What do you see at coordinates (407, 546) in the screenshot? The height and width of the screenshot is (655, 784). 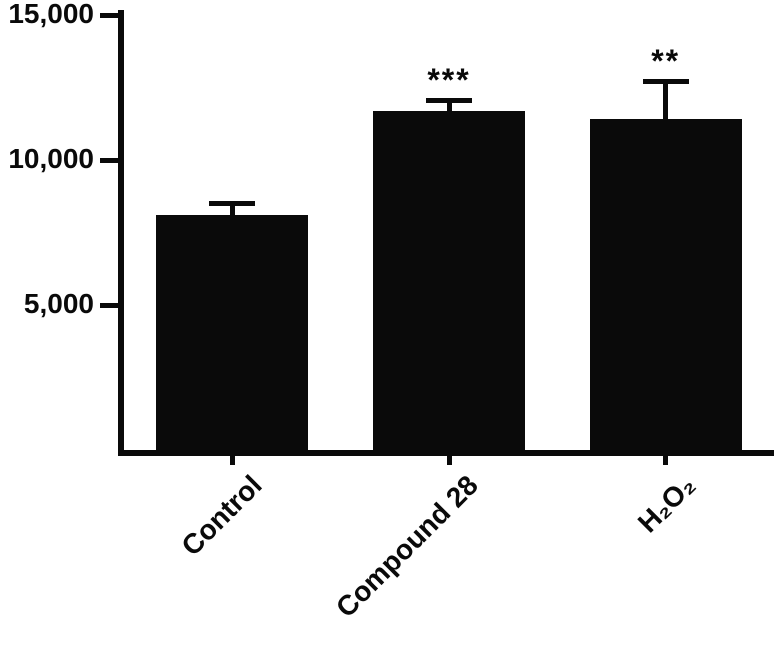 I see `x-category-label: Compound 28` at bounding box center [407, 546].